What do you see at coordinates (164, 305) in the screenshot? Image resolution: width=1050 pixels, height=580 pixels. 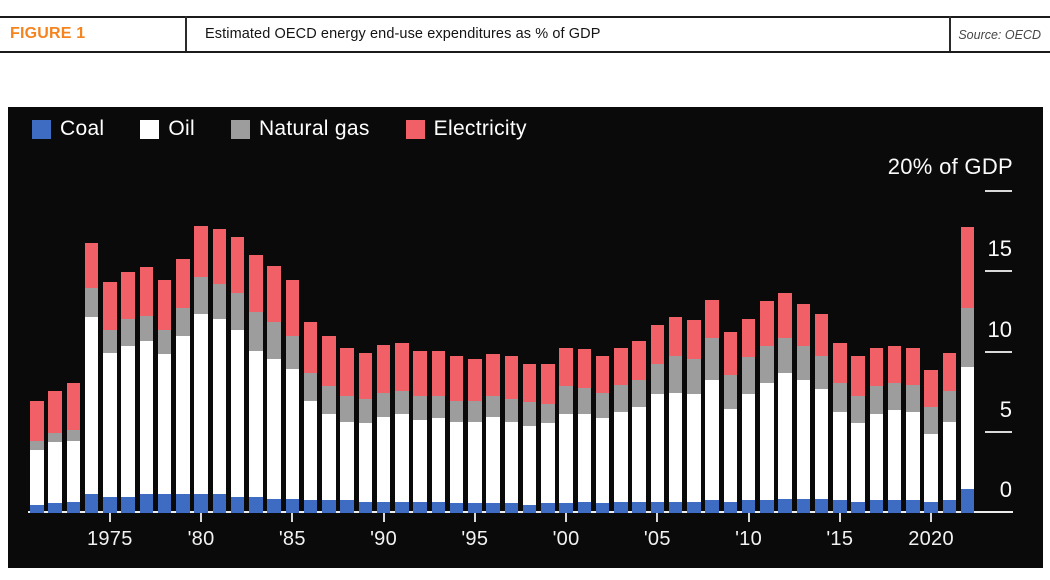 I see `bar-1978-segment-electricity` at bounding box center [164, 305].